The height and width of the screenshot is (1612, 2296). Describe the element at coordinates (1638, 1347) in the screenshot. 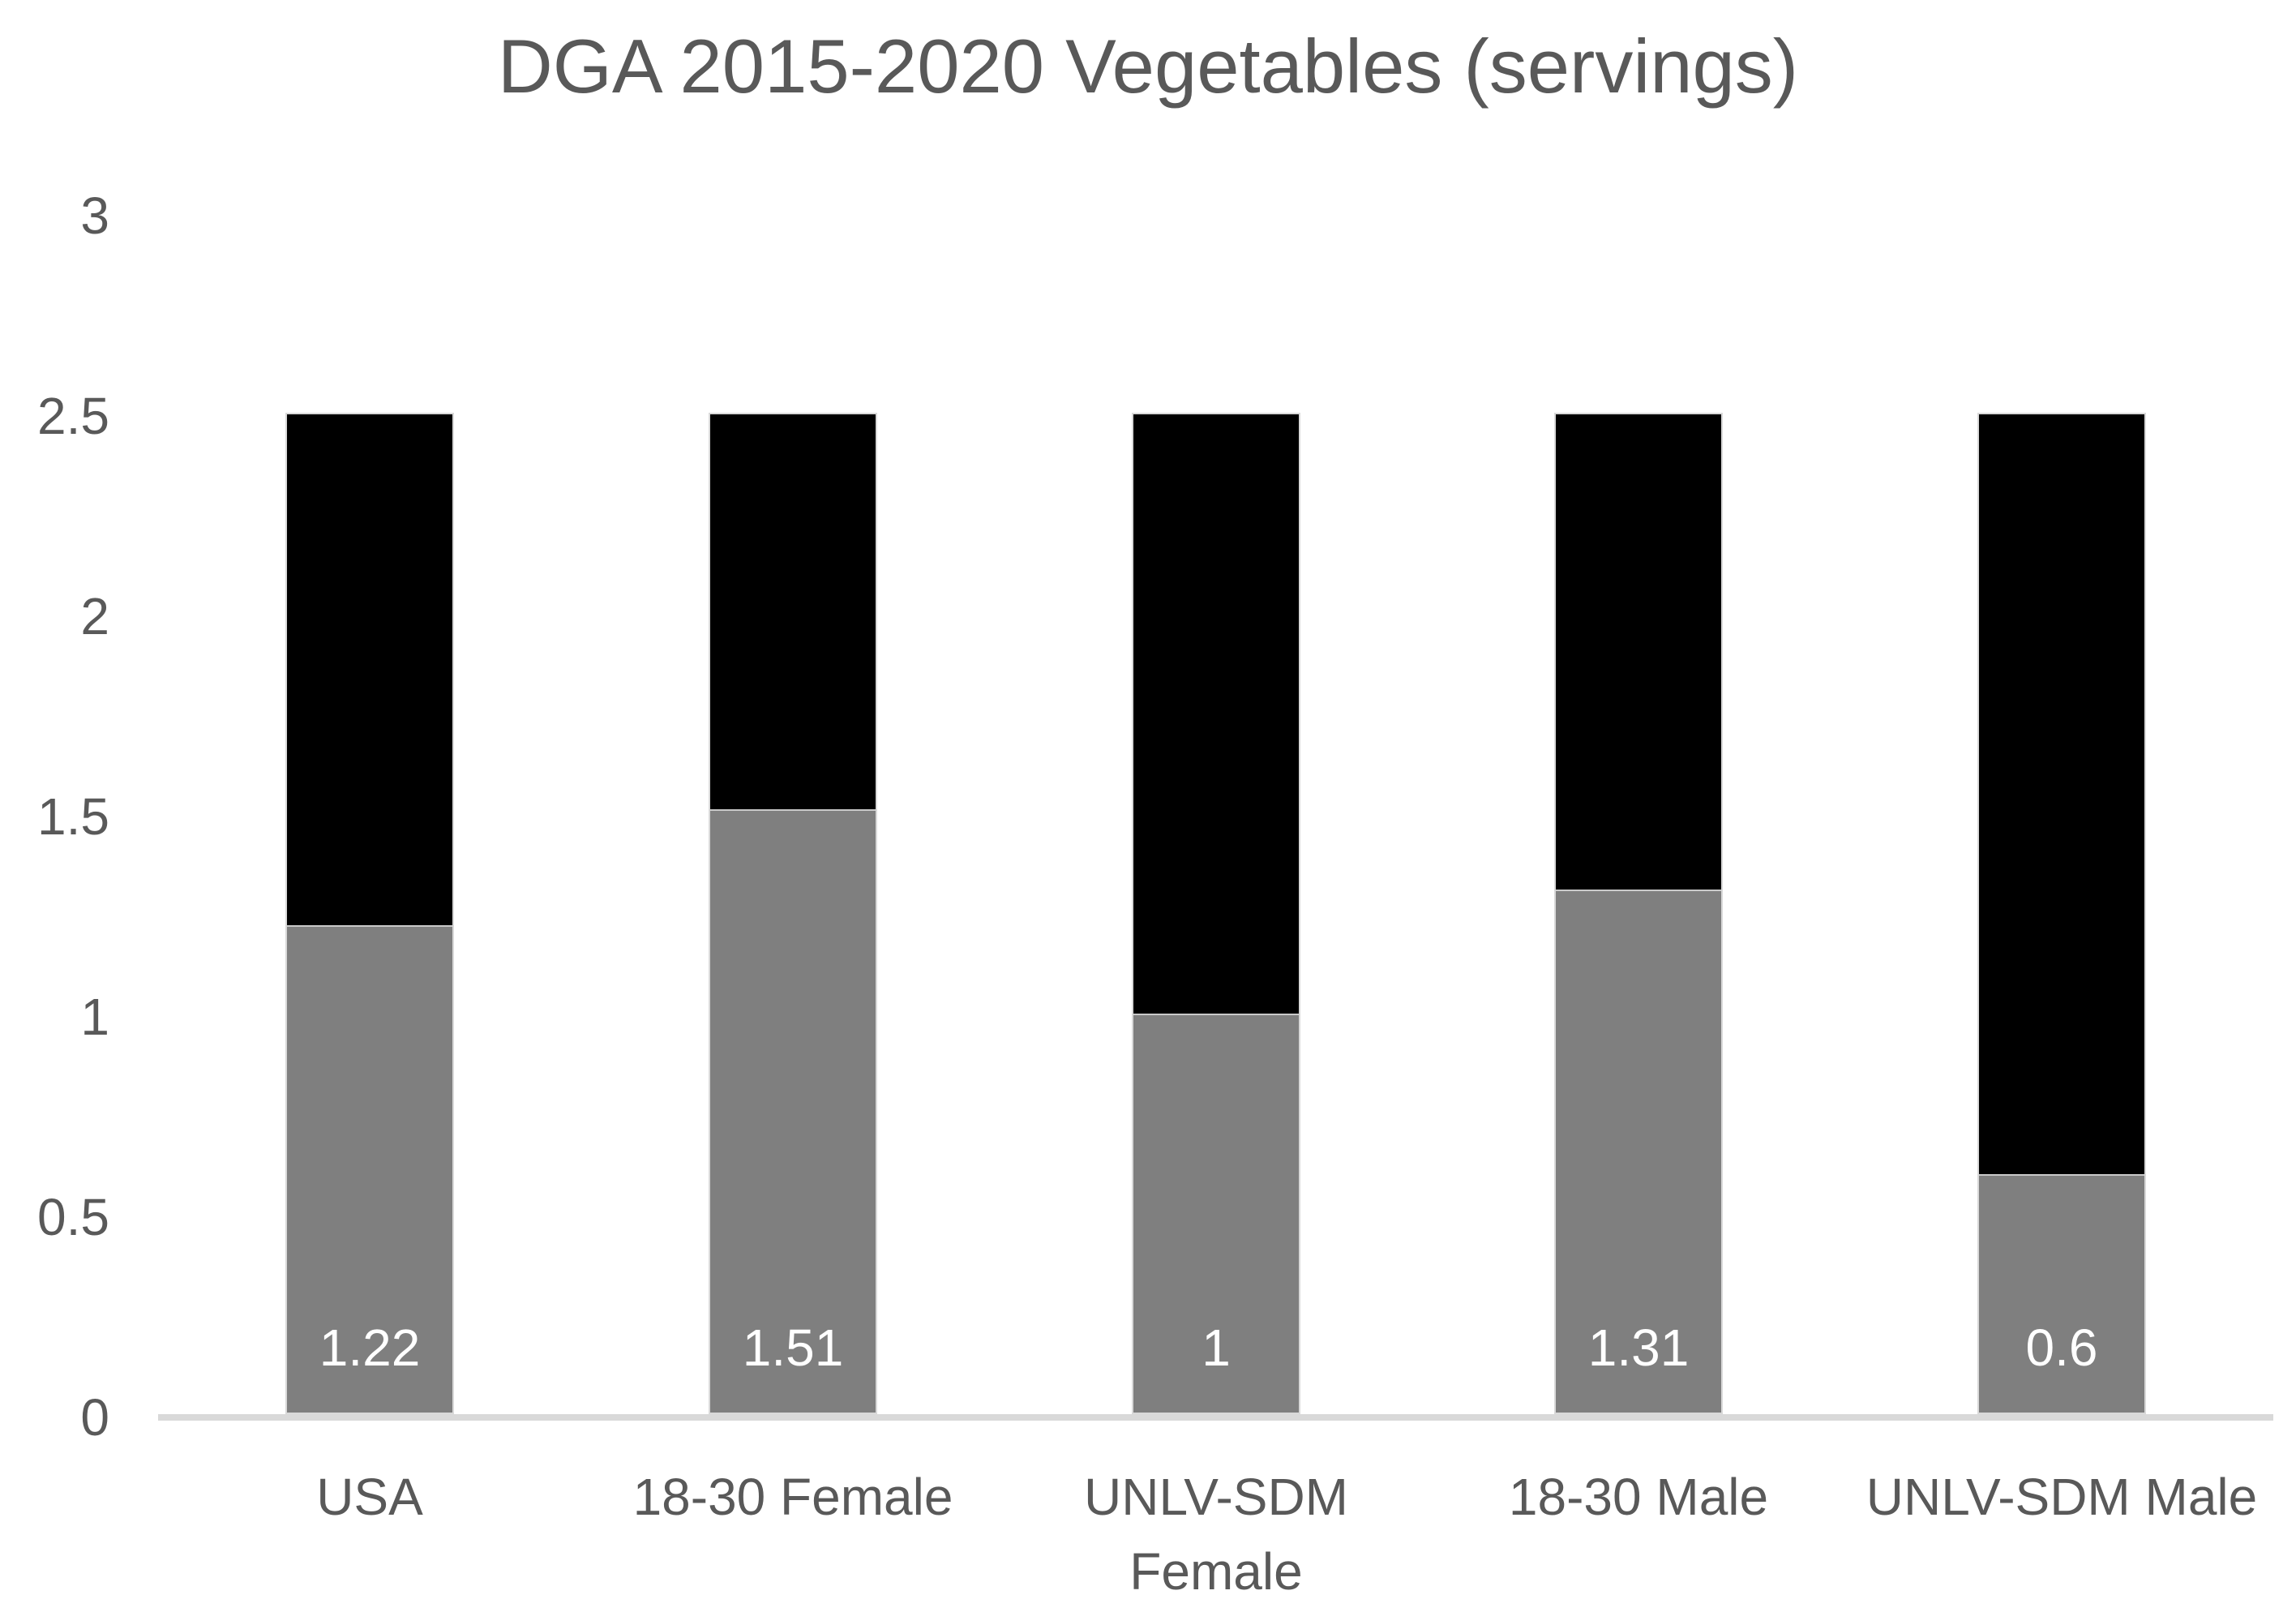

I see `bar-data-label: 1.31` at that location.